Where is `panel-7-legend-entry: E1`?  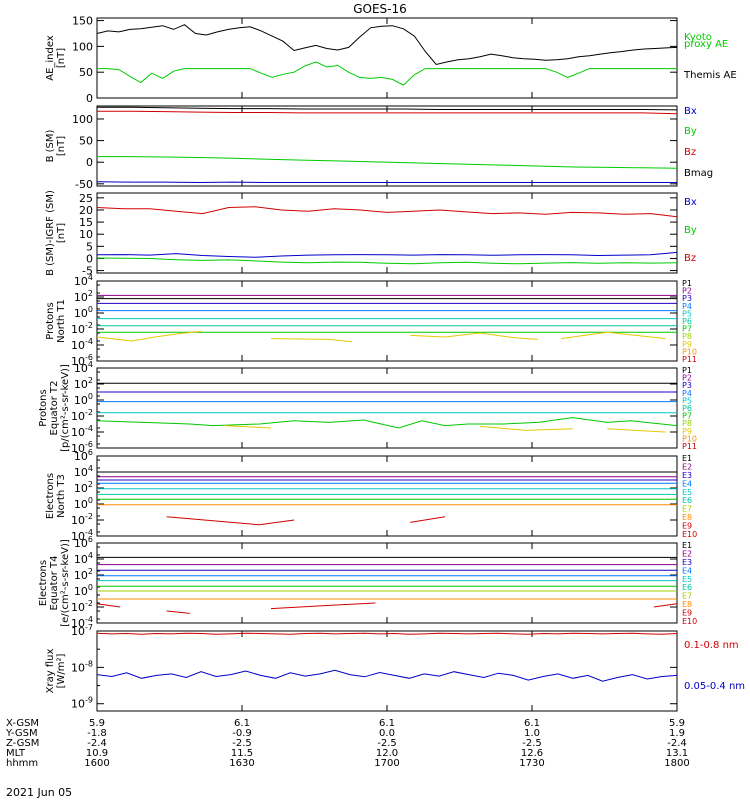 panel-7-legend-entry: E1 is located at coordinates (687, 545).